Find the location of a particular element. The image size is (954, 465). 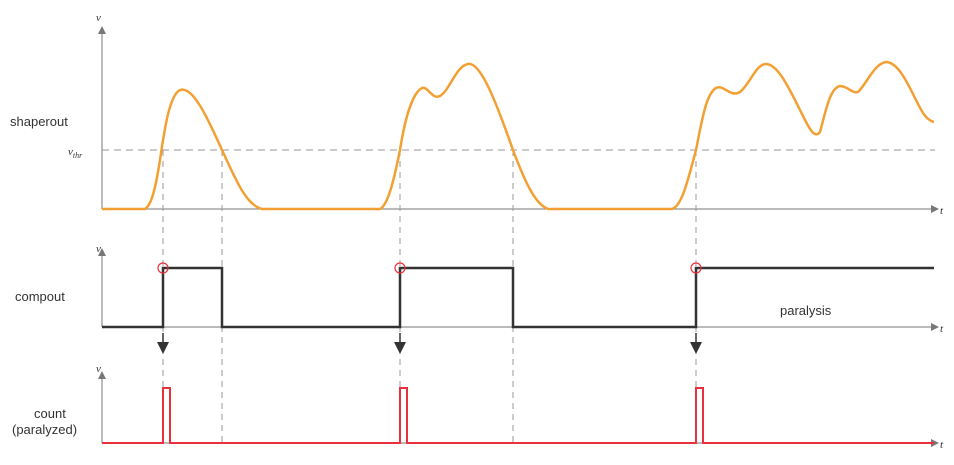

shaperout-t-label: t is located at coordinates (942, 211).